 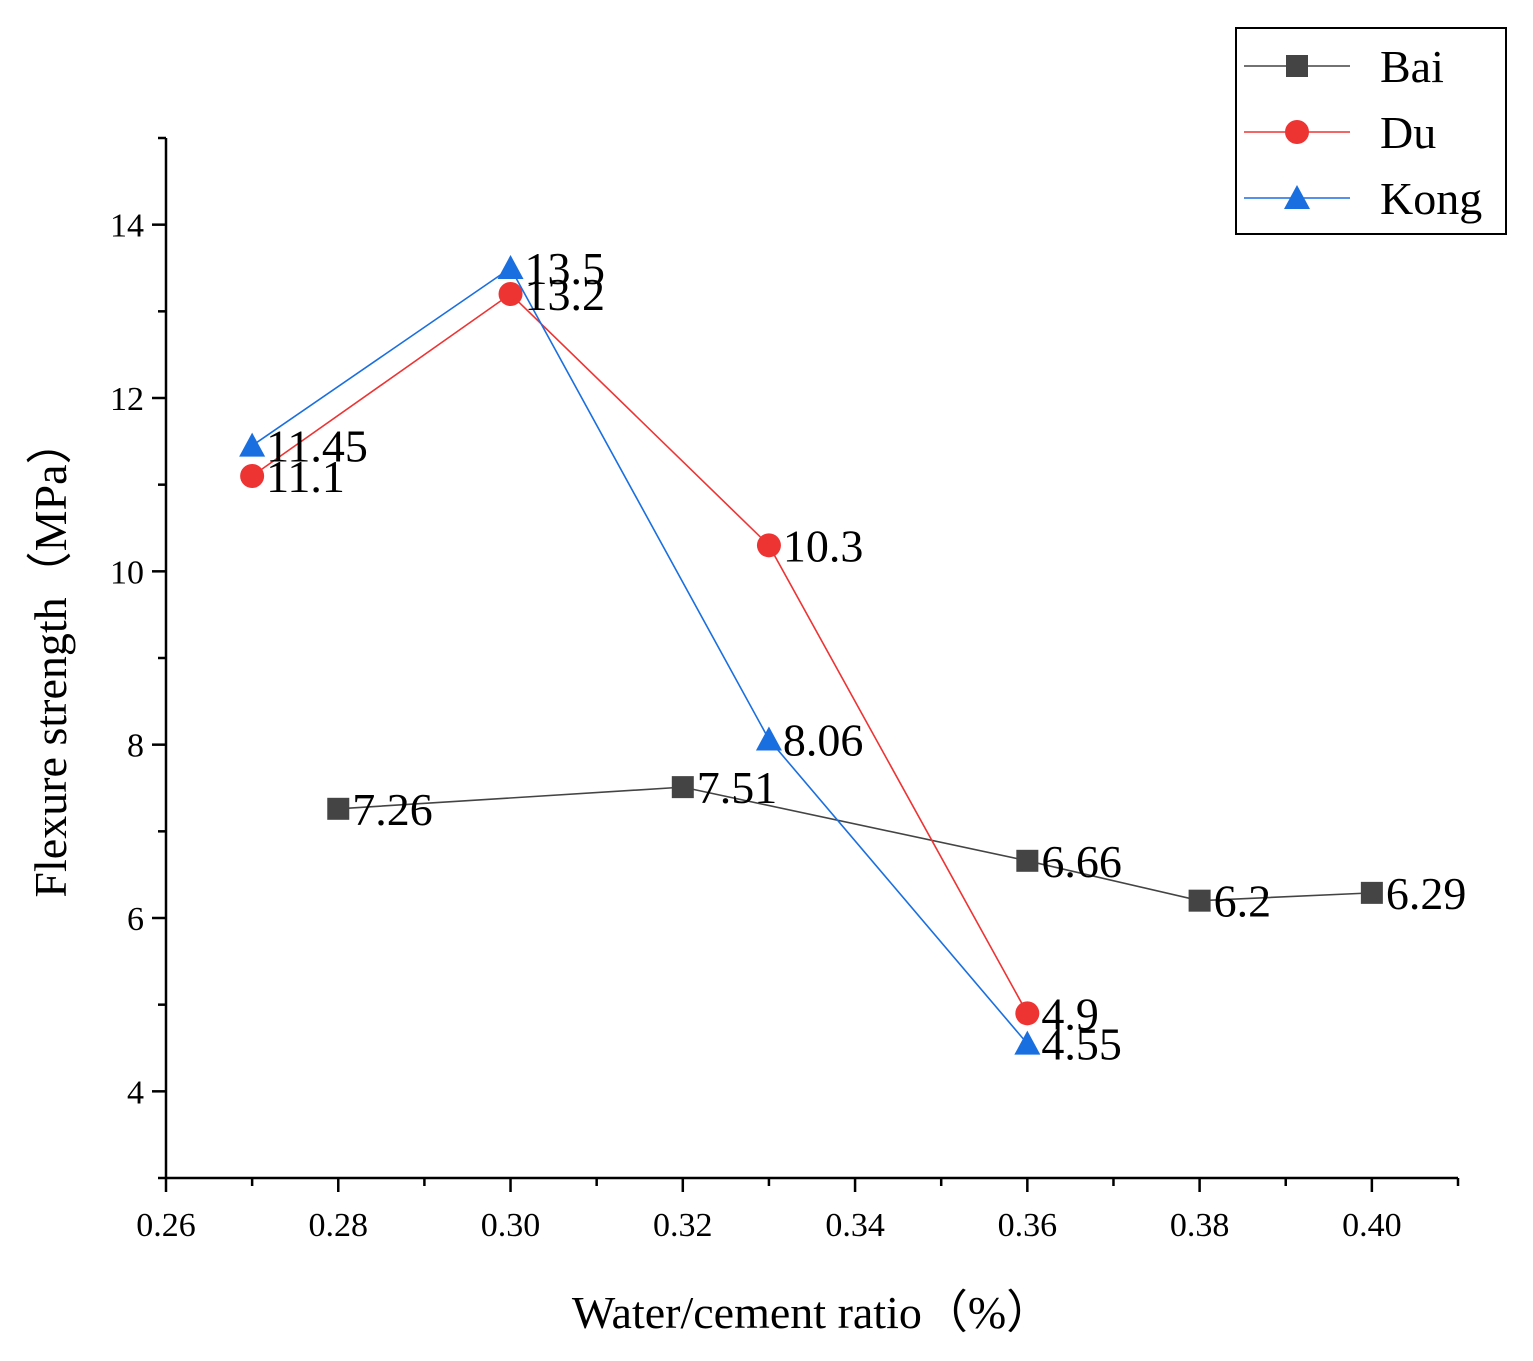 I want to click on data-label-kong: 13.5, so click(x=565, y=268).